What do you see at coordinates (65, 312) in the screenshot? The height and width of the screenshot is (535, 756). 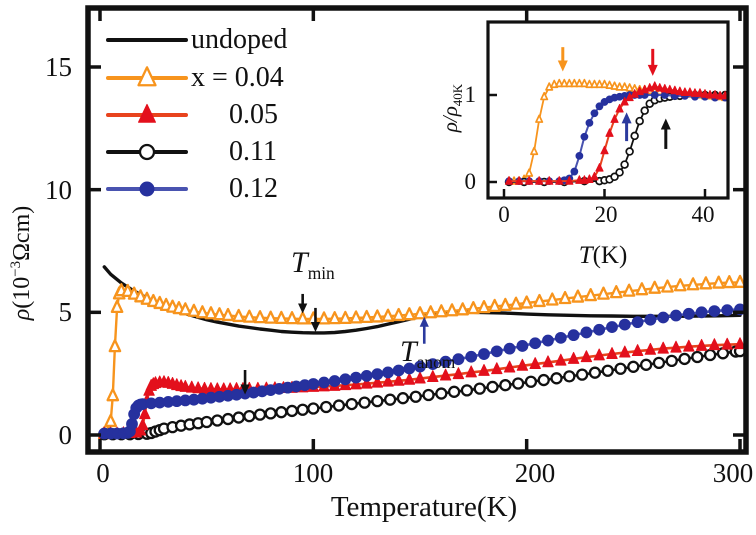 I see `ytick-5: 5` at bounding box center [65, 312].